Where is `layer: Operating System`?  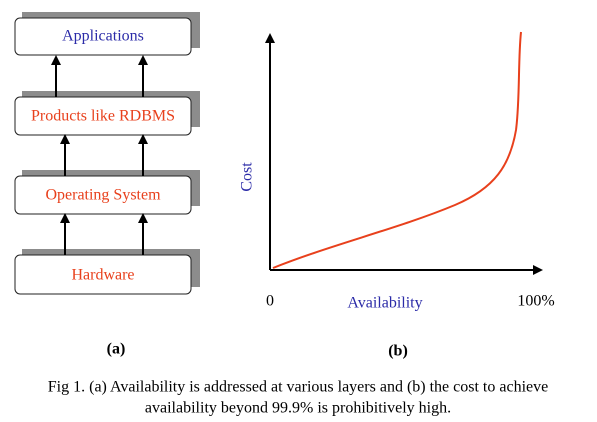 layer: Operating System is located at coordinates (107, 192).